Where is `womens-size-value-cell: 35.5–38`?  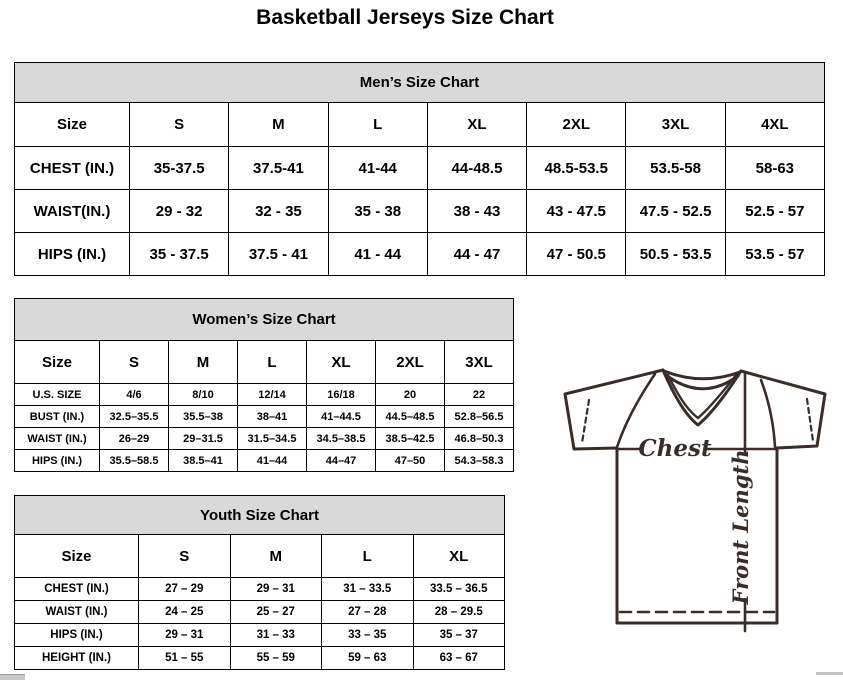
womens-size-value-cell: 35.5–38 is located at coordinates (203, 416).